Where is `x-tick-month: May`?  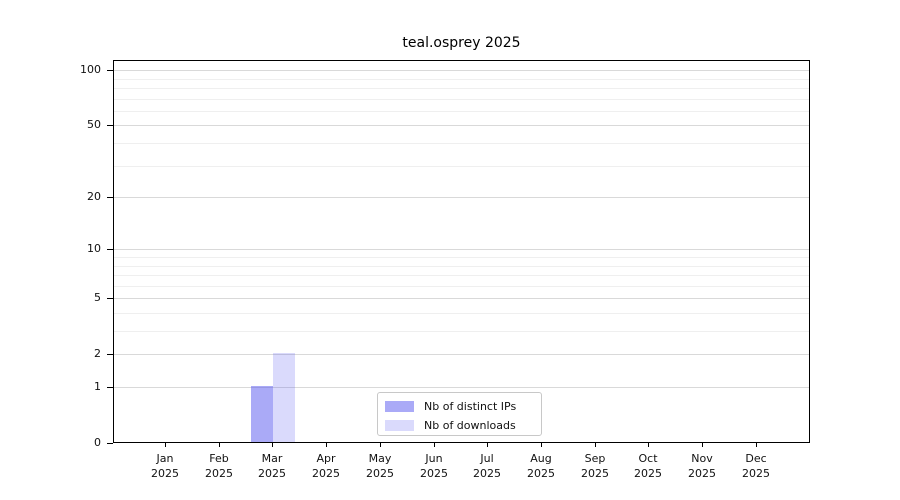
x-tick-month: May is located at coordinates (380, 458).